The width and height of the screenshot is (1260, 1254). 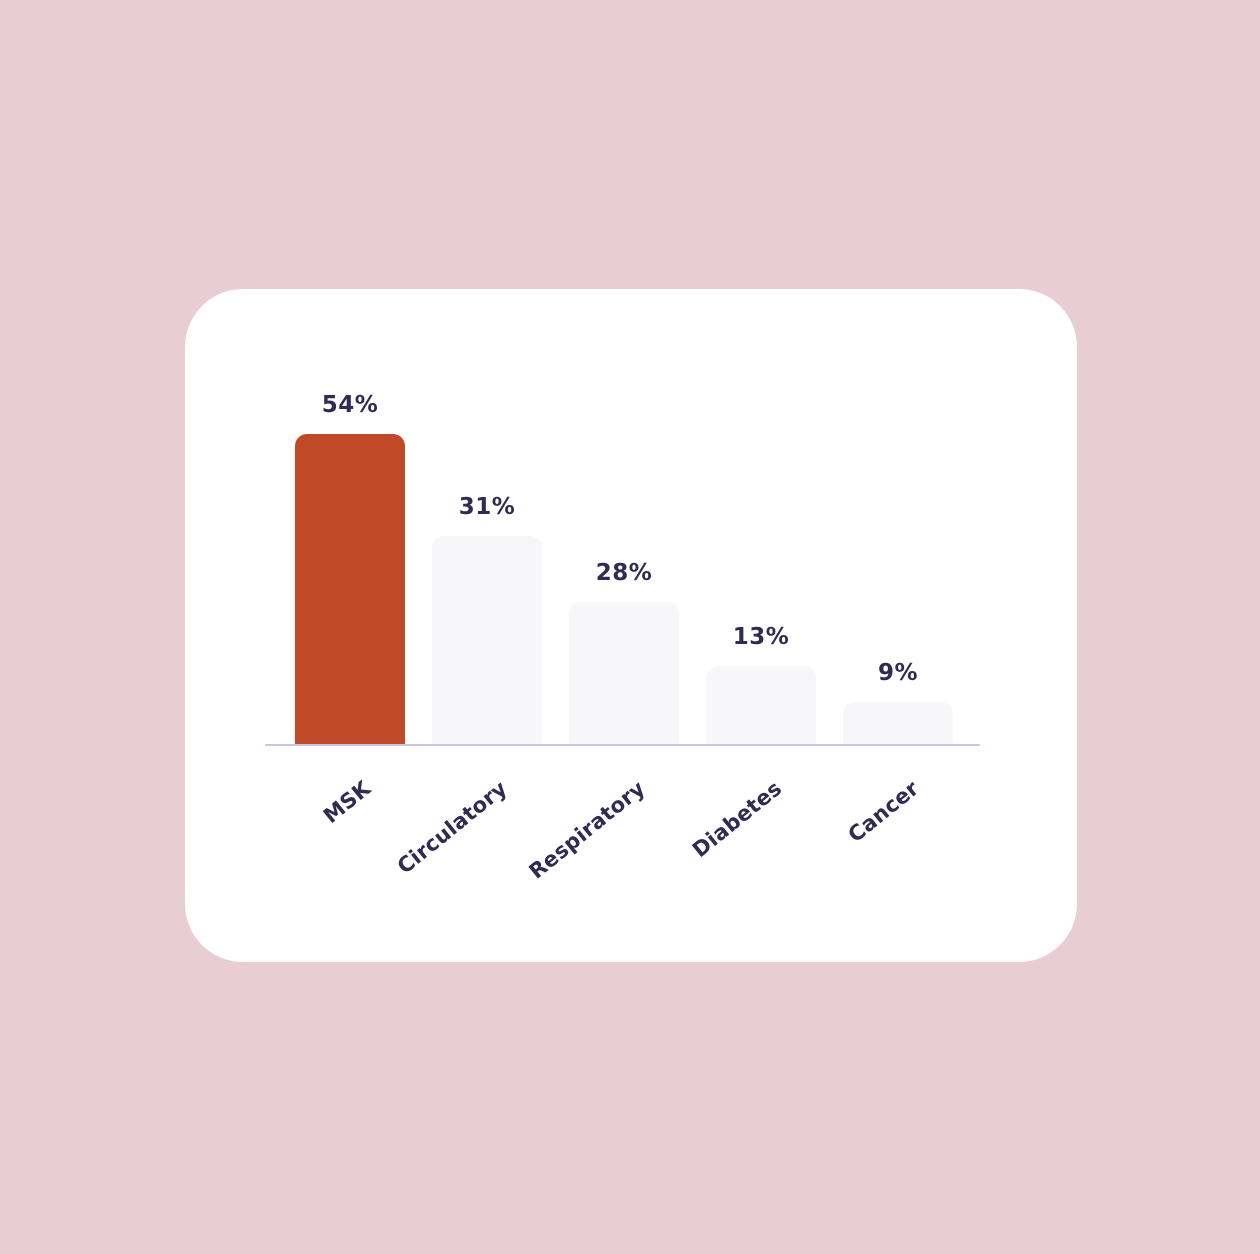 What do you see at coordinates (487, 640) in the screenshot?
I see `bar-circulatory` at bounding box center [487, 640].